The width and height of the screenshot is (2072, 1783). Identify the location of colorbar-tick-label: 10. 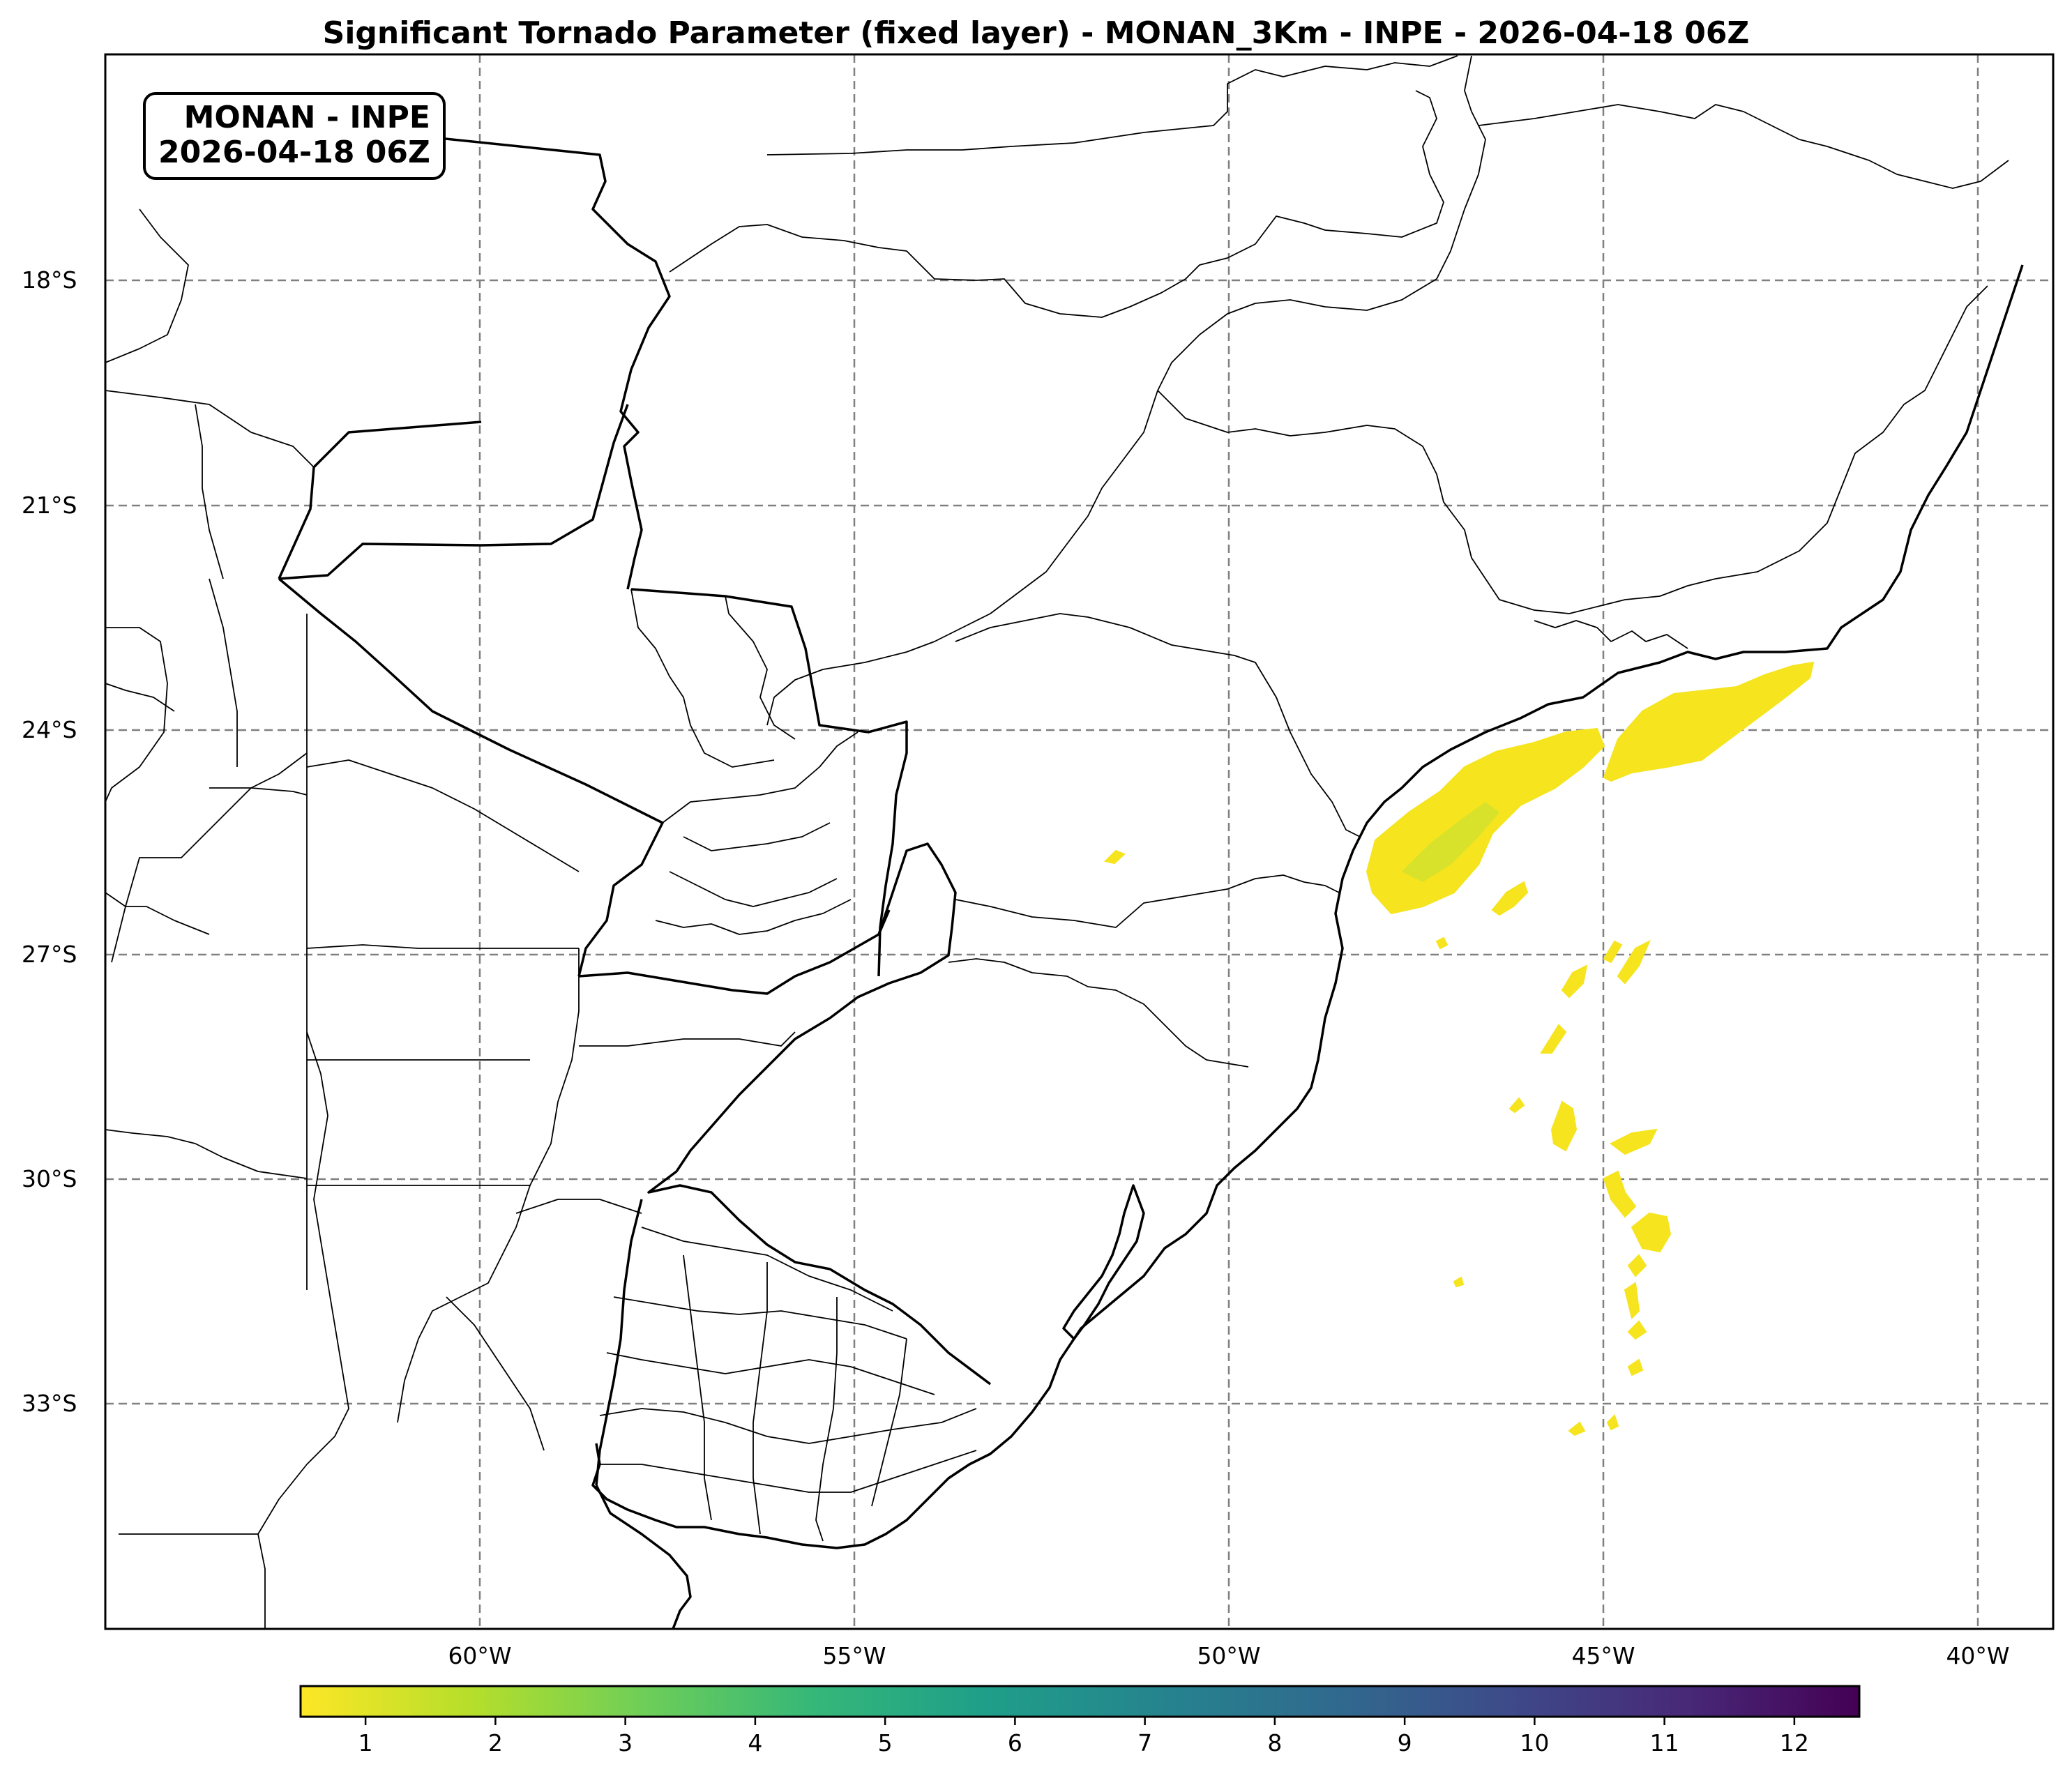
(1535, 1743).